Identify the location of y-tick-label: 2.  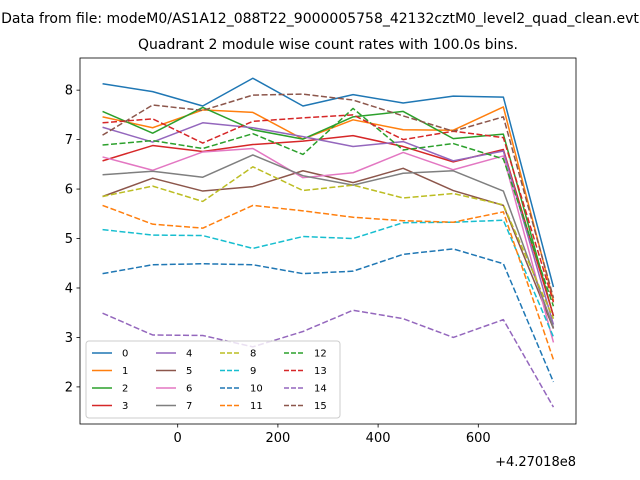
(69, 387).